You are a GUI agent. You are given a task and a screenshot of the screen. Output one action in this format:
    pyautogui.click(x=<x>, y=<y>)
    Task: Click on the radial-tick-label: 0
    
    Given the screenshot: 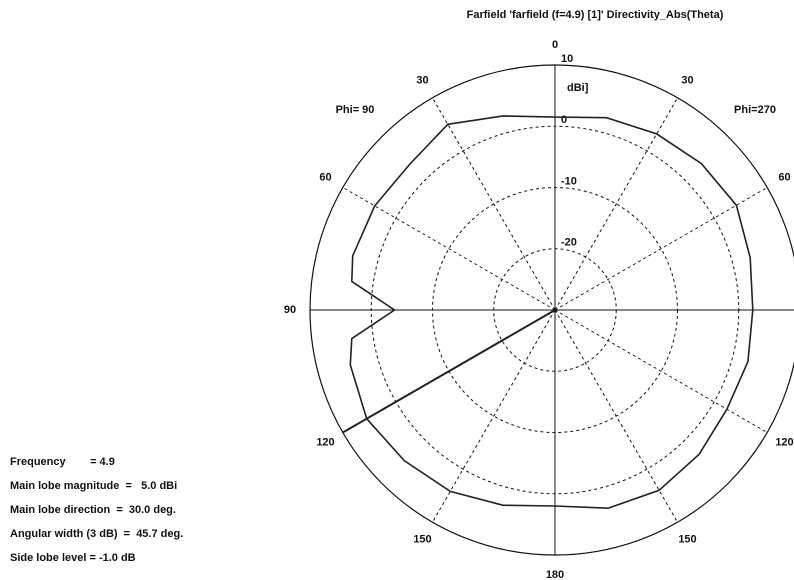 What is the action you would take?
    pyautogui.click(x=564, y=120)
    